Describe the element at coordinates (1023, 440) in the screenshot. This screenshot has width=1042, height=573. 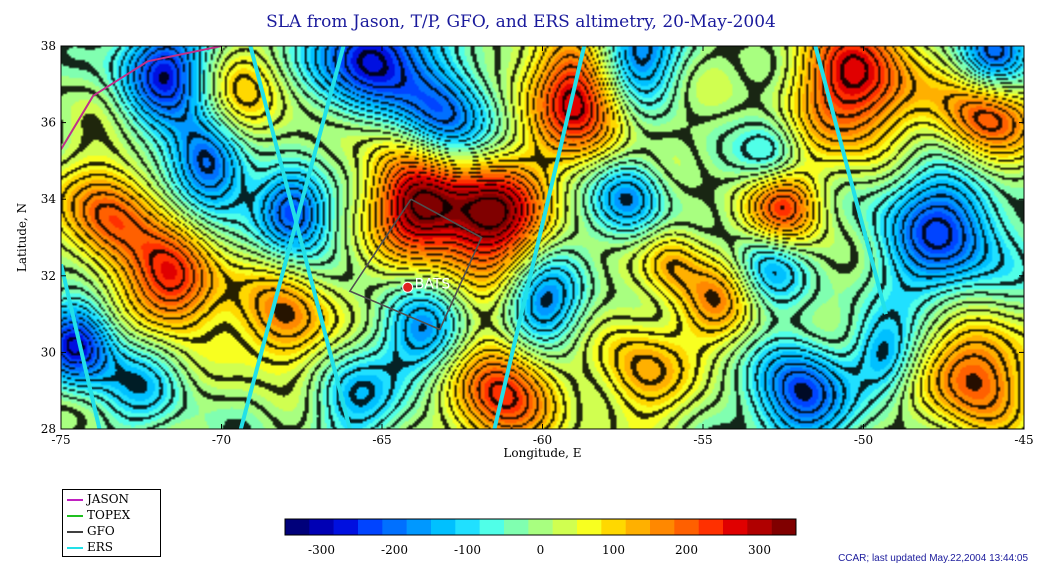
I see `x-tick-label: -45` at that location.